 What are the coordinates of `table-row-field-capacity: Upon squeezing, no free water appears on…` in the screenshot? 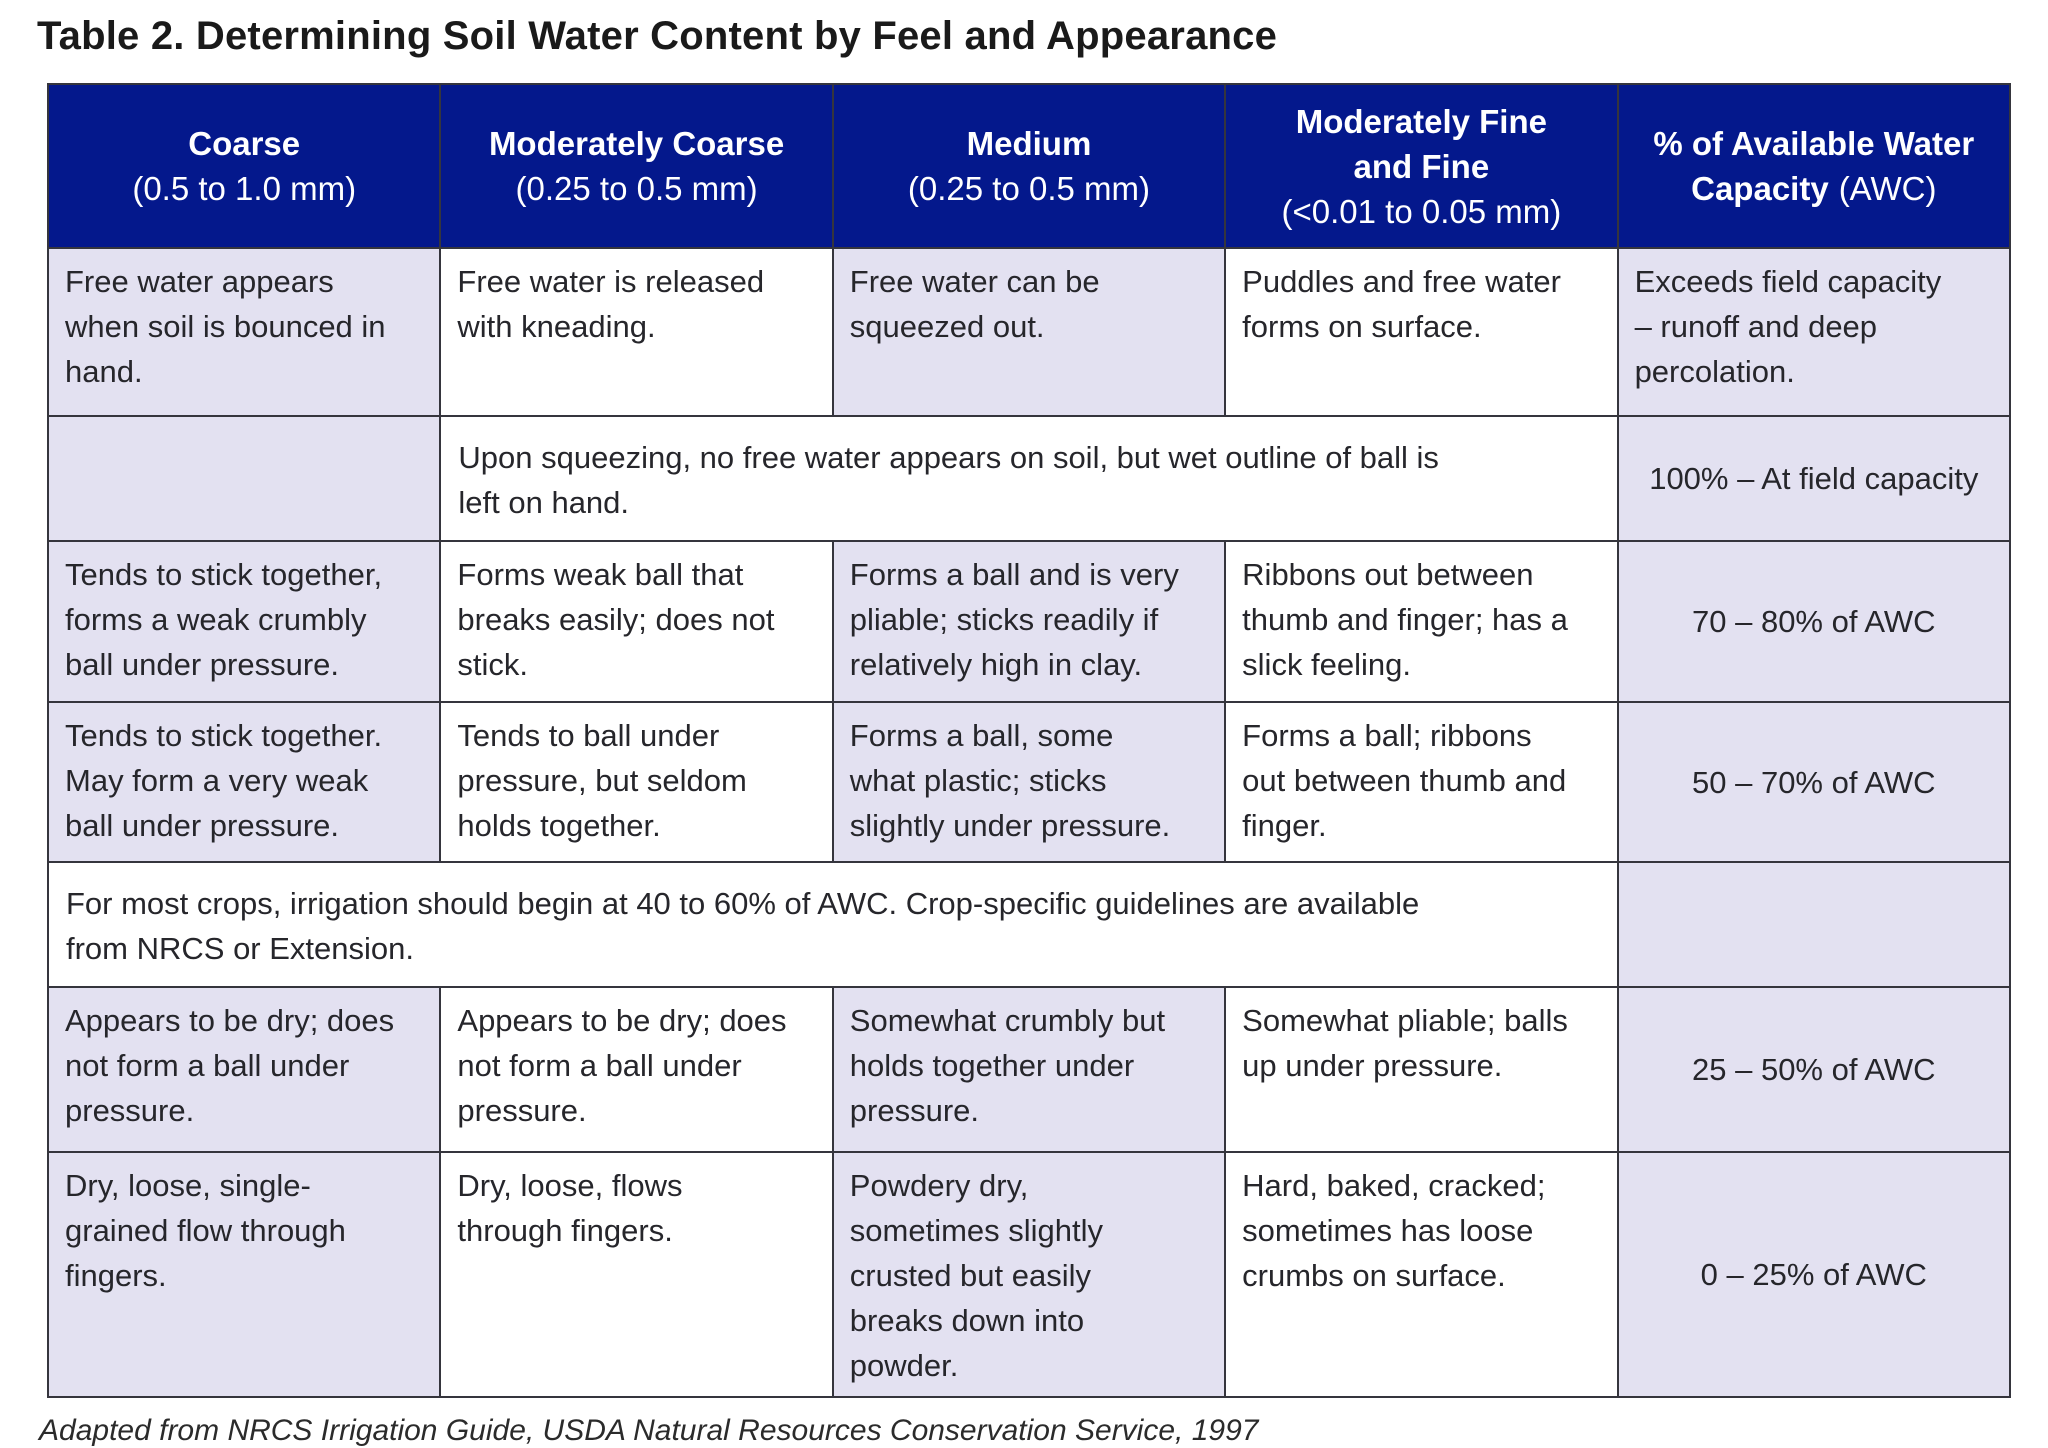 It's located at (1029, 478).